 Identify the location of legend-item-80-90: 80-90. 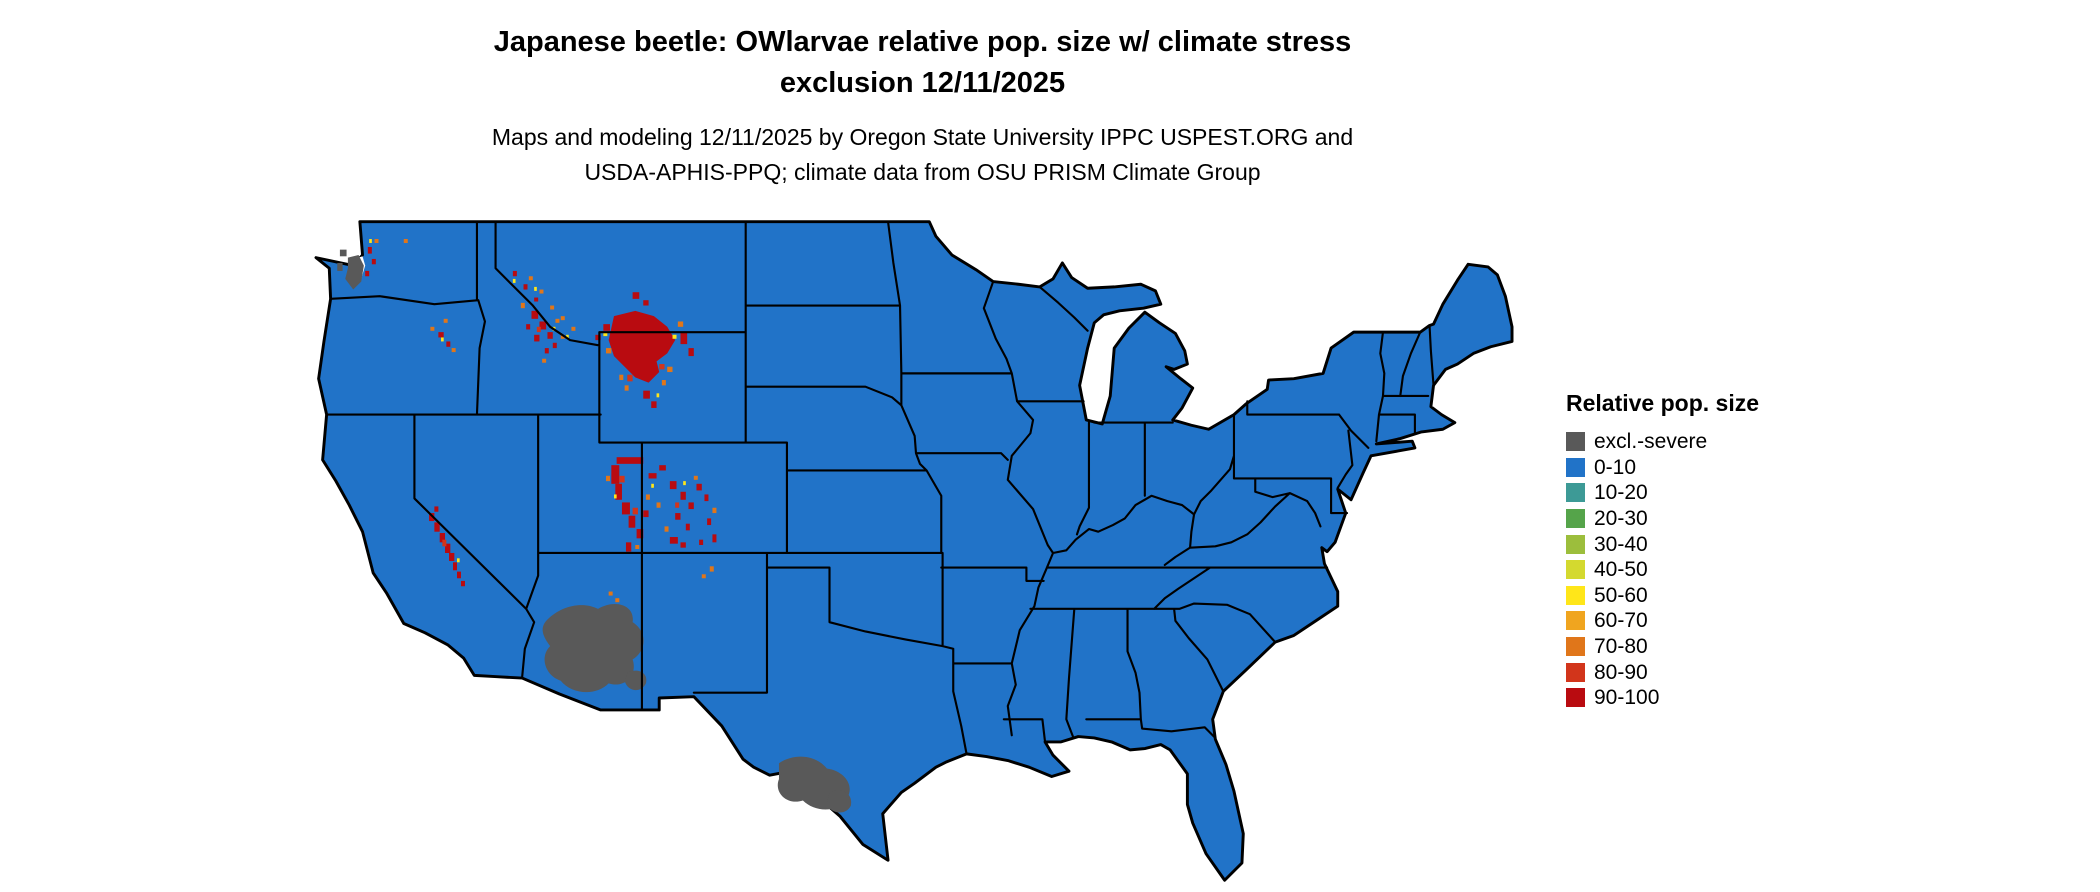
(1716, 672).